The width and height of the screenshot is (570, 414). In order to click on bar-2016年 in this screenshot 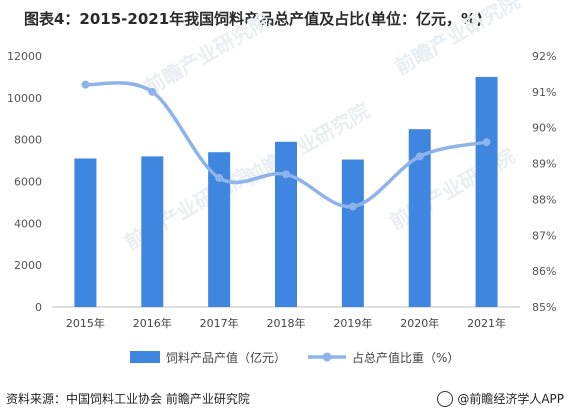, I will do `click(152, 231)`.